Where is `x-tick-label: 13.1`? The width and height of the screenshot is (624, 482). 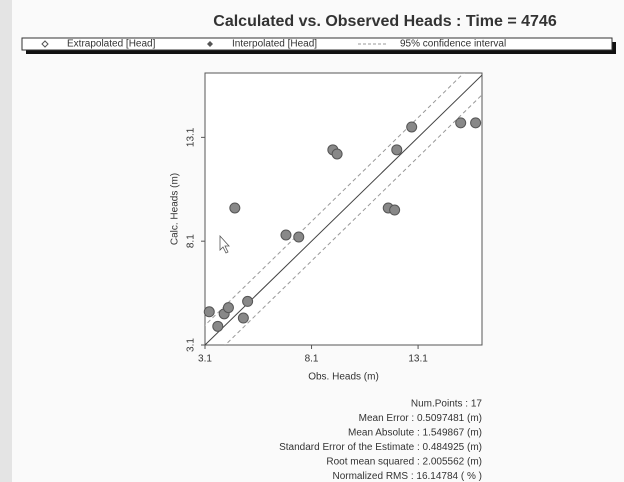 x-tick-label: 13.1 is located at coordinates (418, 359).